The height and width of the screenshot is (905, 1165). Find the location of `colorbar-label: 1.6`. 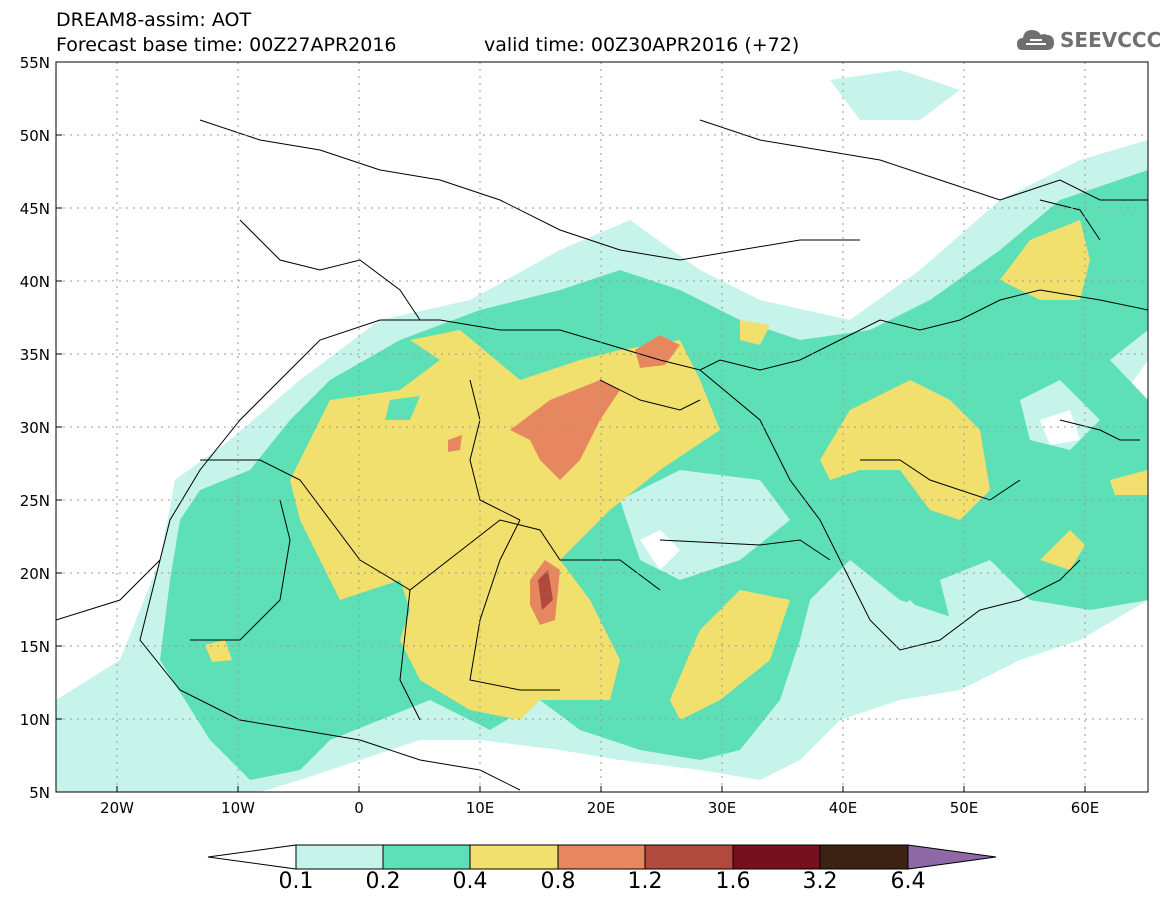

colorbar-label: 1.6 is located at coordinates (733, 881).